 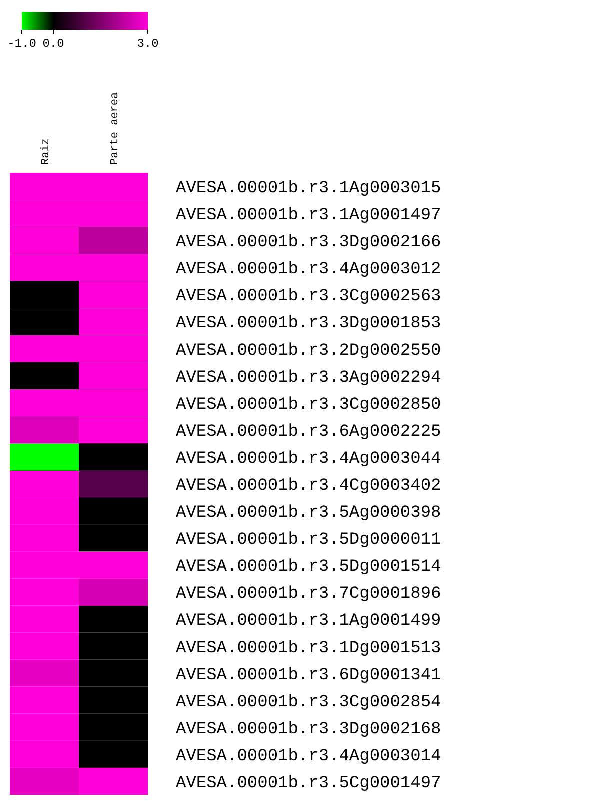 What do you see at coordinates (148, 44) in the screenshot?
I see `color-bar-label: 3.0` at bounding box center [148, 44].